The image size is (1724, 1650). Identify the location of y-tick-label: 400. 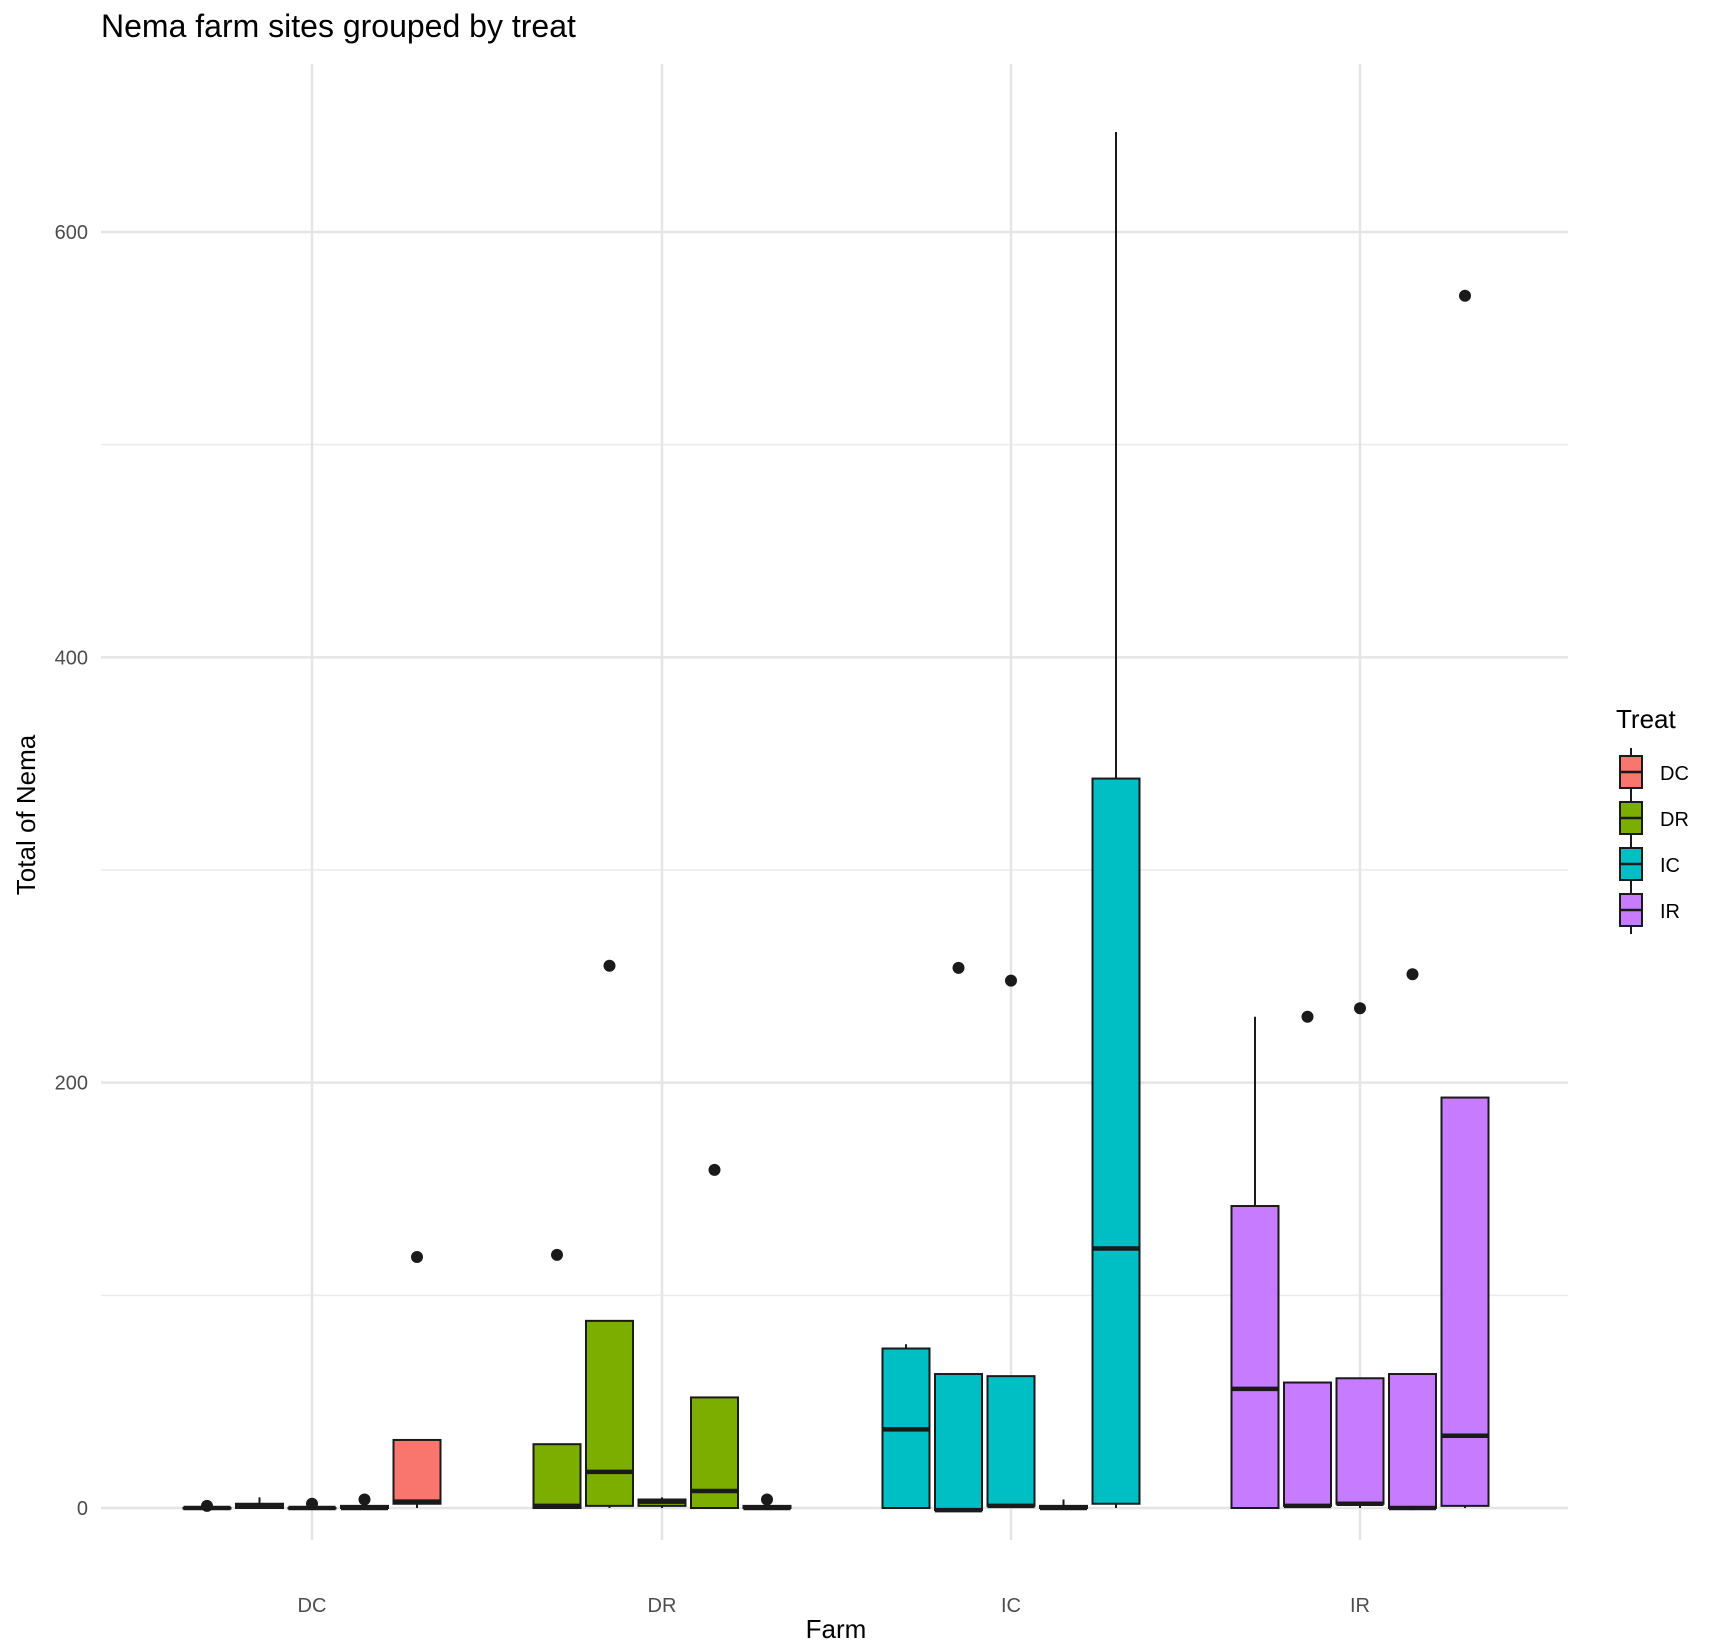
(71, 658).